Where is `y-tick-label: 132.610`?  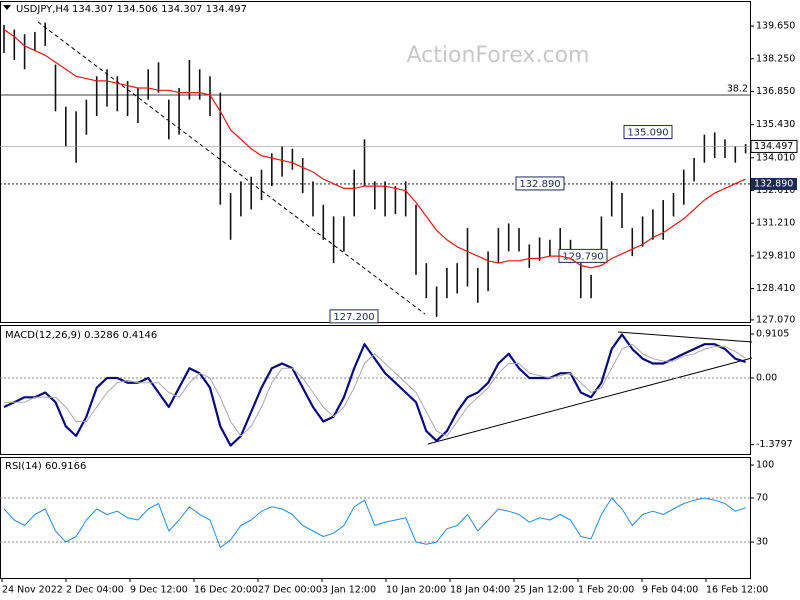 y-tick-label: 132.610 is located at coordinates (775, 190).